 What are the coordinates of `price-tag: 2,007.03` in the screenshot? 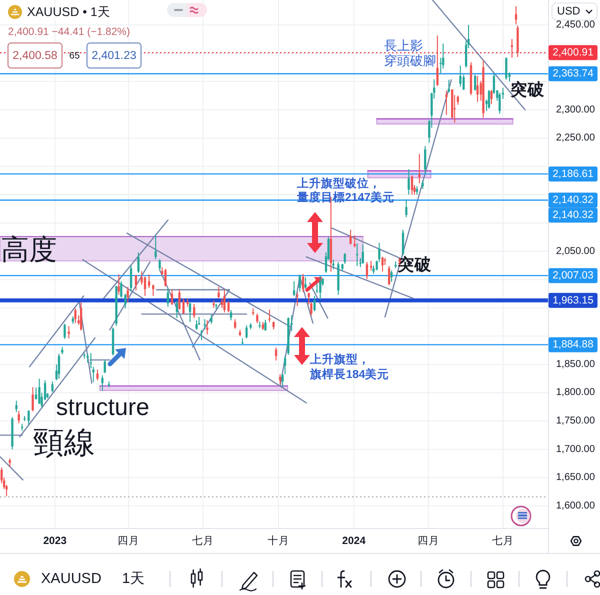 It's located at (573, 276).